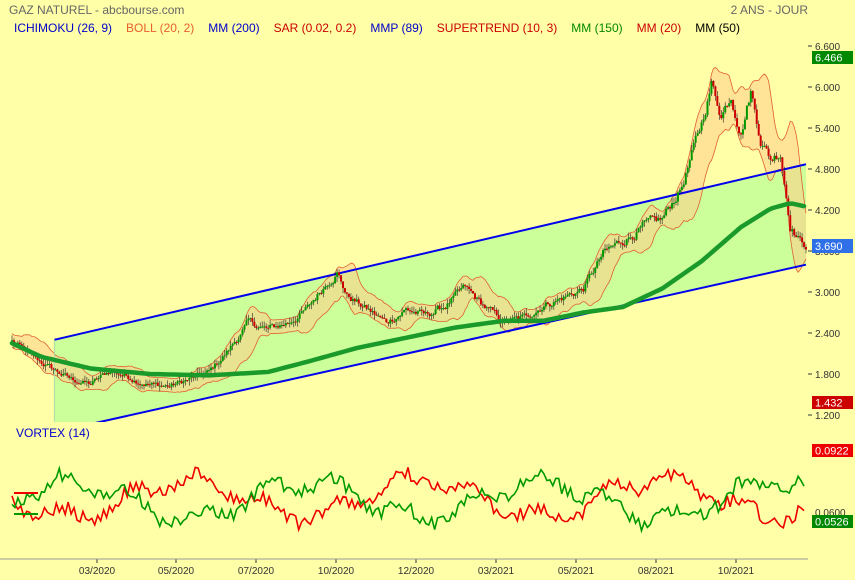 The height and width of the screenshot is (580, 855). I want to click on date-tick-label: 03/2020, so click(97, 571).